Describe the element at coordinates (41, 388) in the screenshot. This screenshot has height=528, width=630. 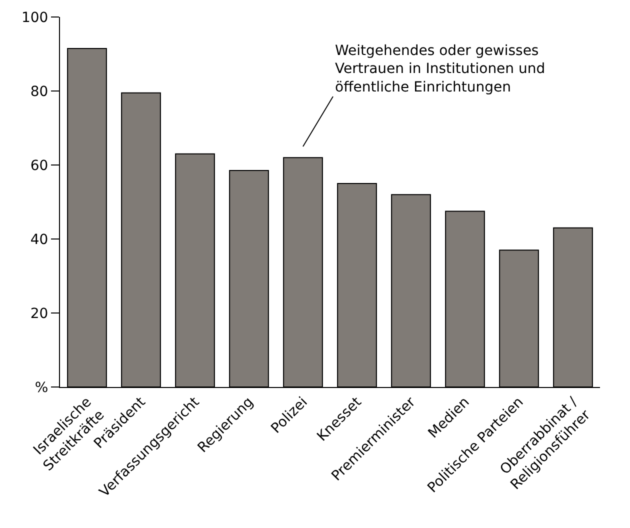
I see `y-tick-label: %` at that location.